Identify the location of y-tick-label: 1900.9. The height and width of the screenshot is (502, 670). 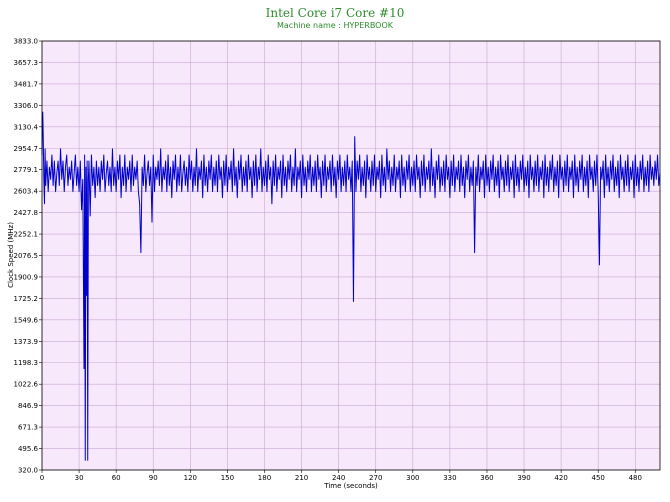
(26, 277).